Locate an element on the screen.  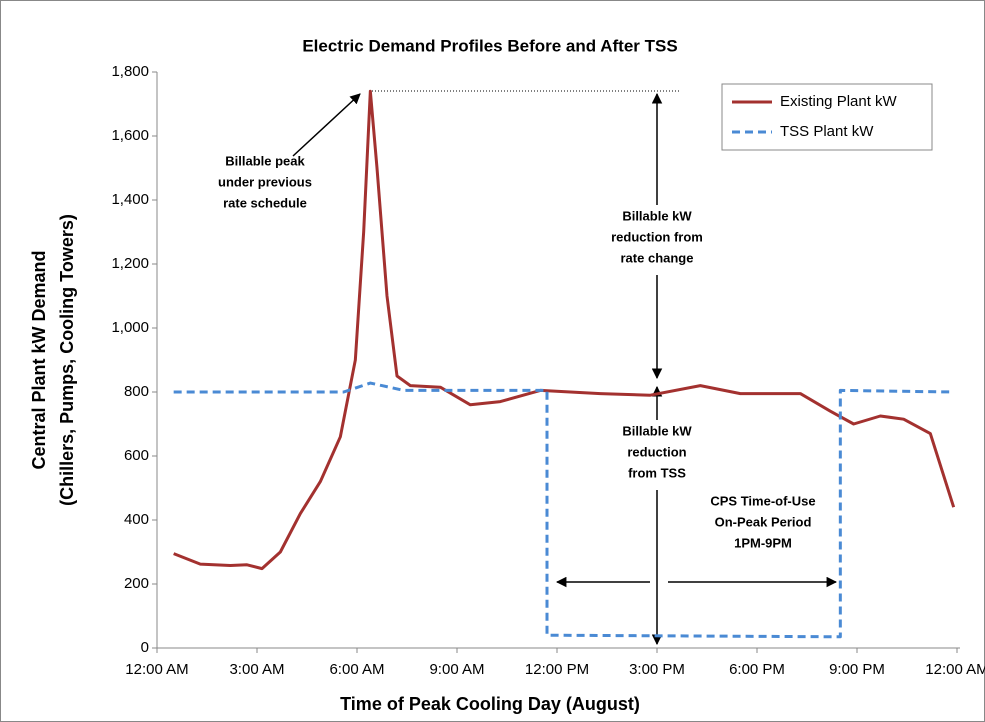
y-tick-label: 1,800 is located at coordinates (130, 71).